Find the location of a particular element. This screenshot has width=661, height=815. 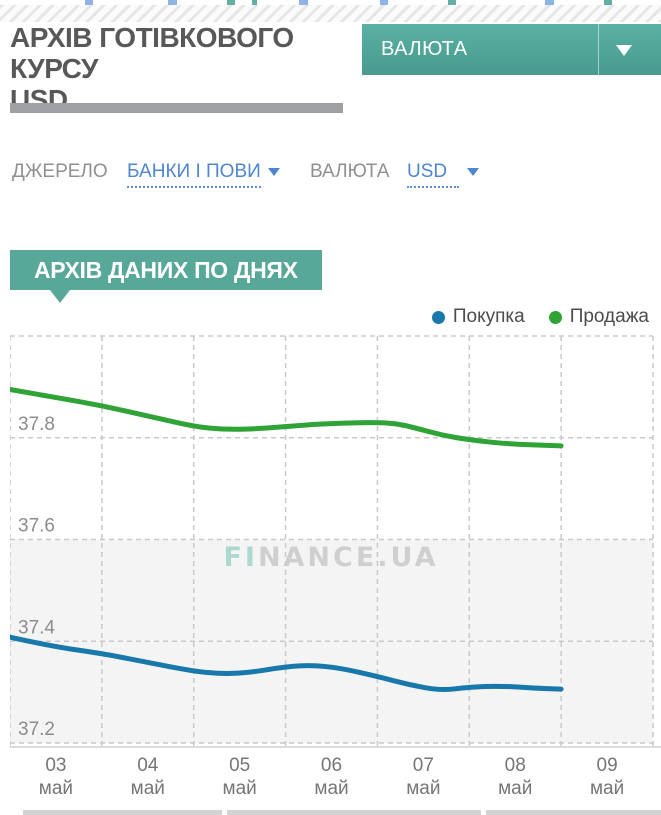

x-tick-day: 08 is located at coordinates (515, 765).